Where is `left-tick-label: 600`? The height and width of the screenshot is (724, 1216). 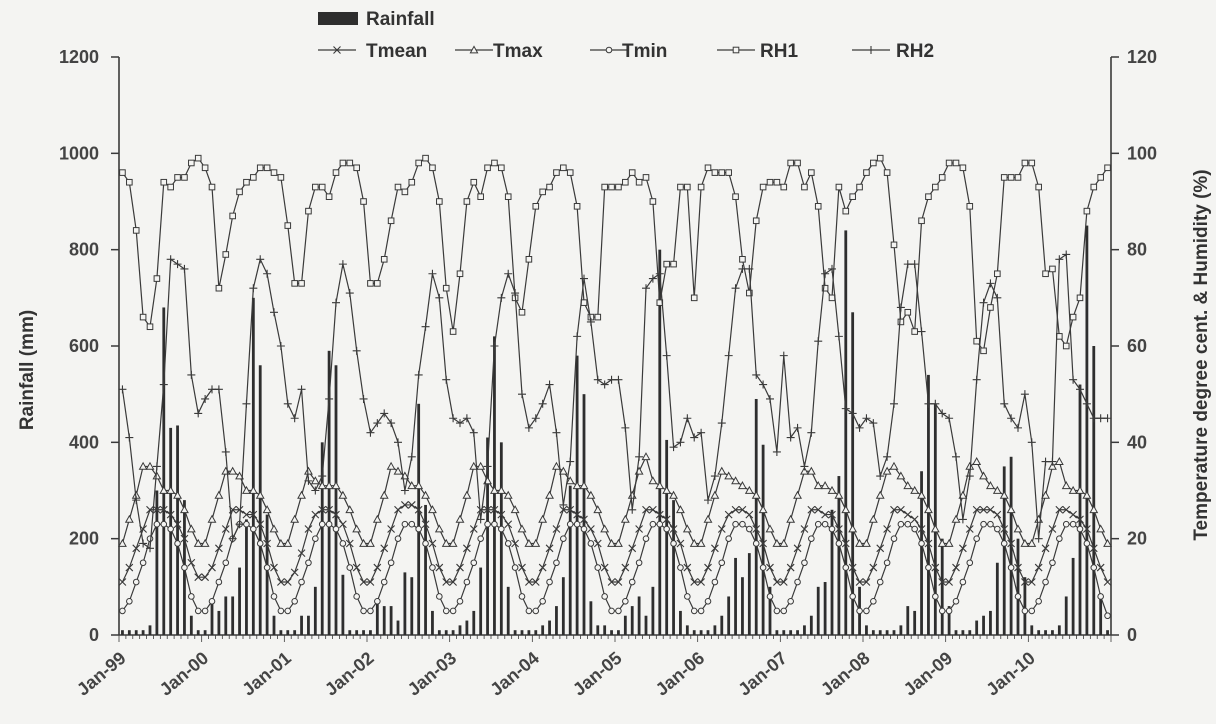
left-tick-label: 600 is located at coordinates (84, 346).